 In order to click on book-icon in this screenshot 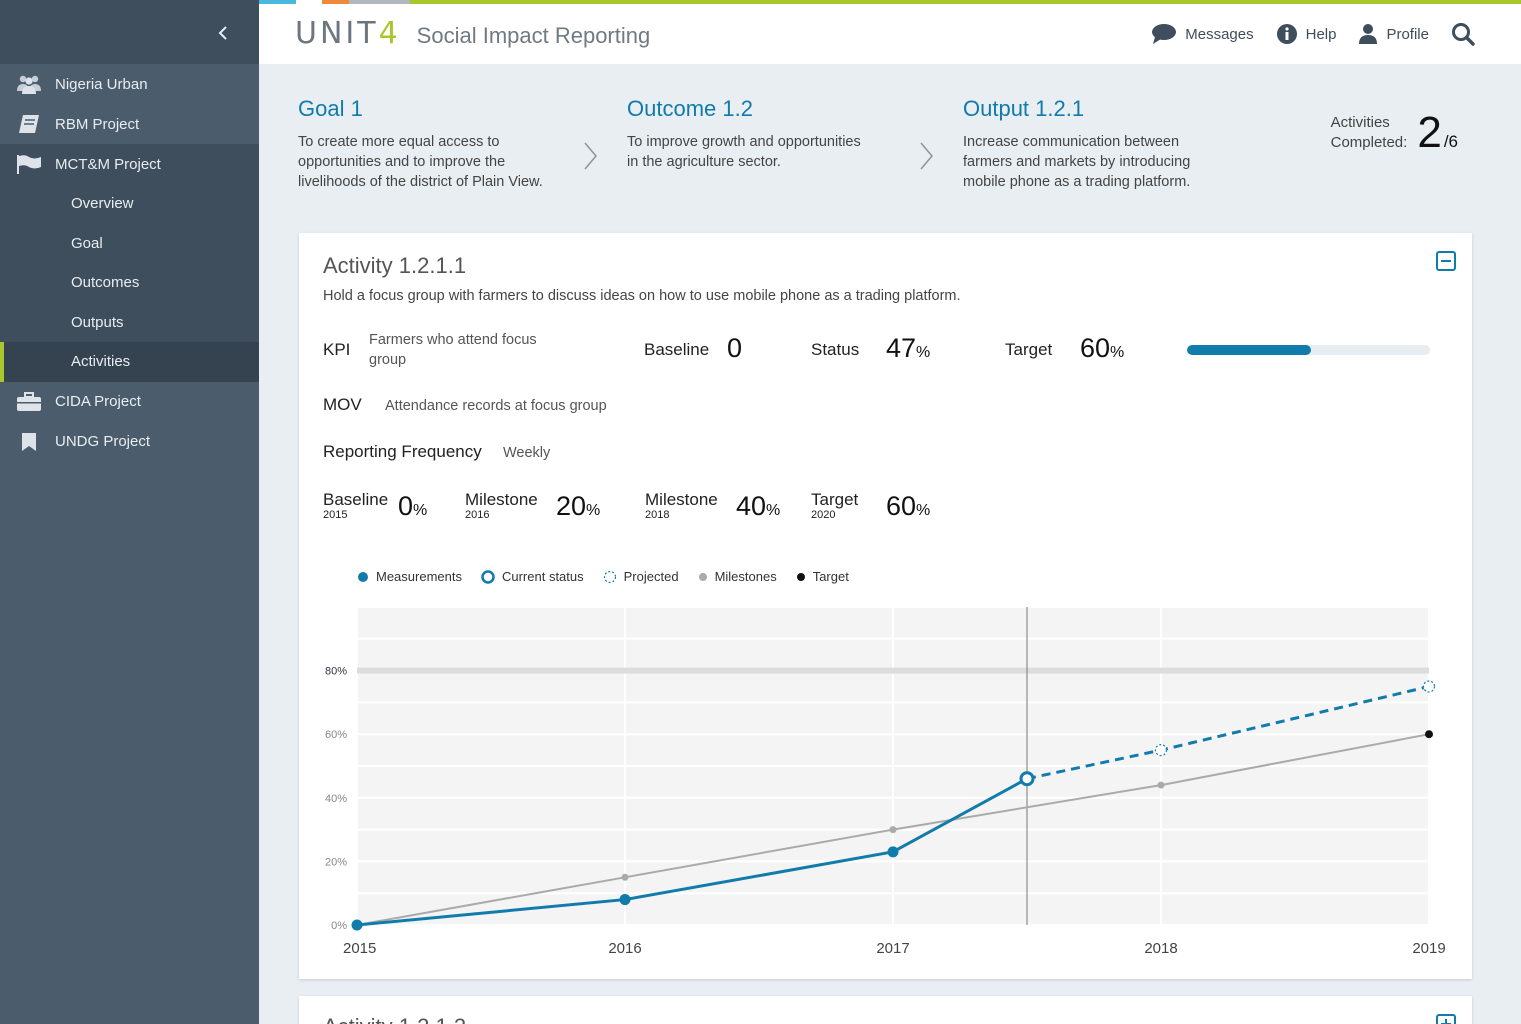, I will do `click(29, 124)`.